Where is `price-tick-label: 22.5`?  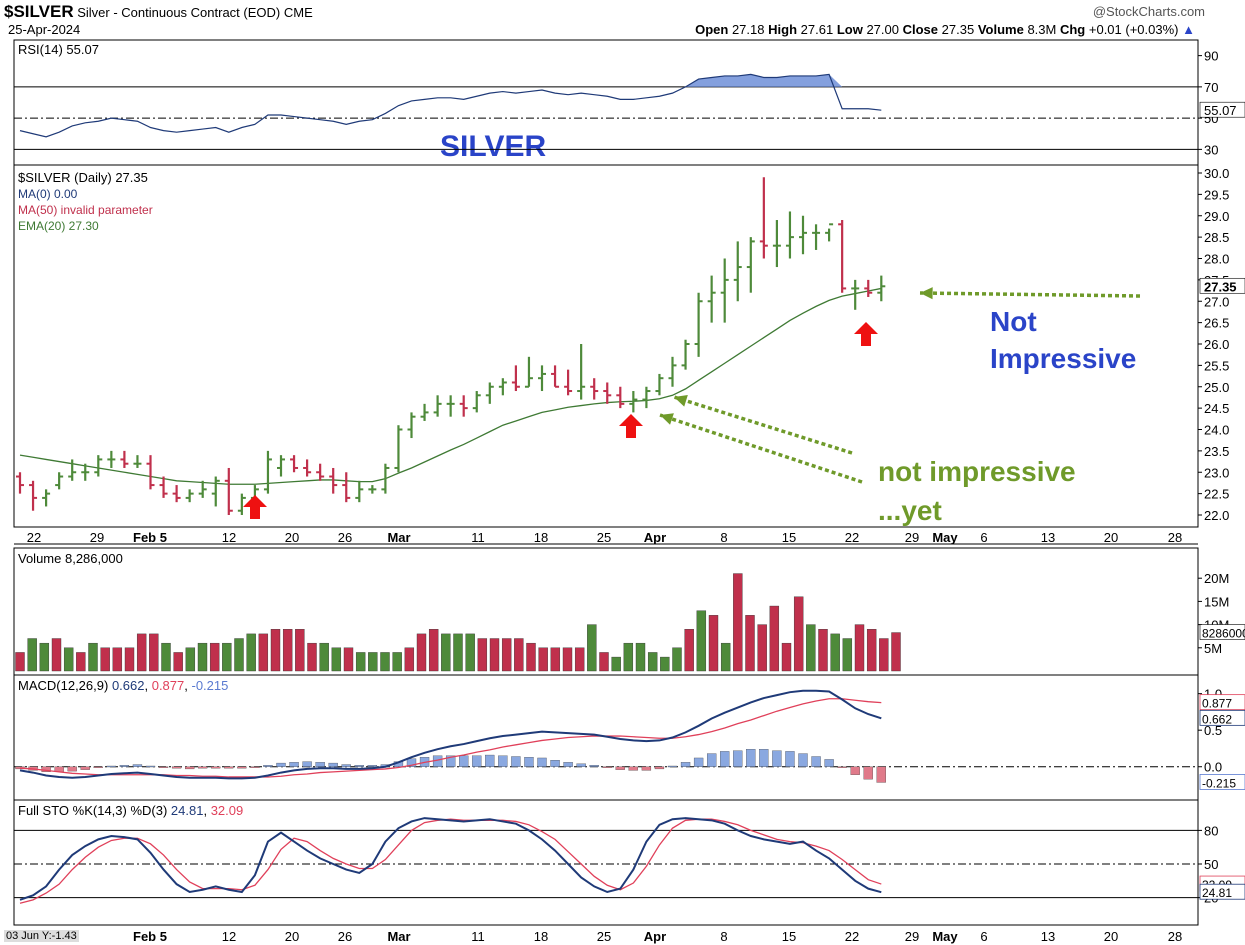 price-tick-label: 22.5 is located at coordinates (1216, 494).